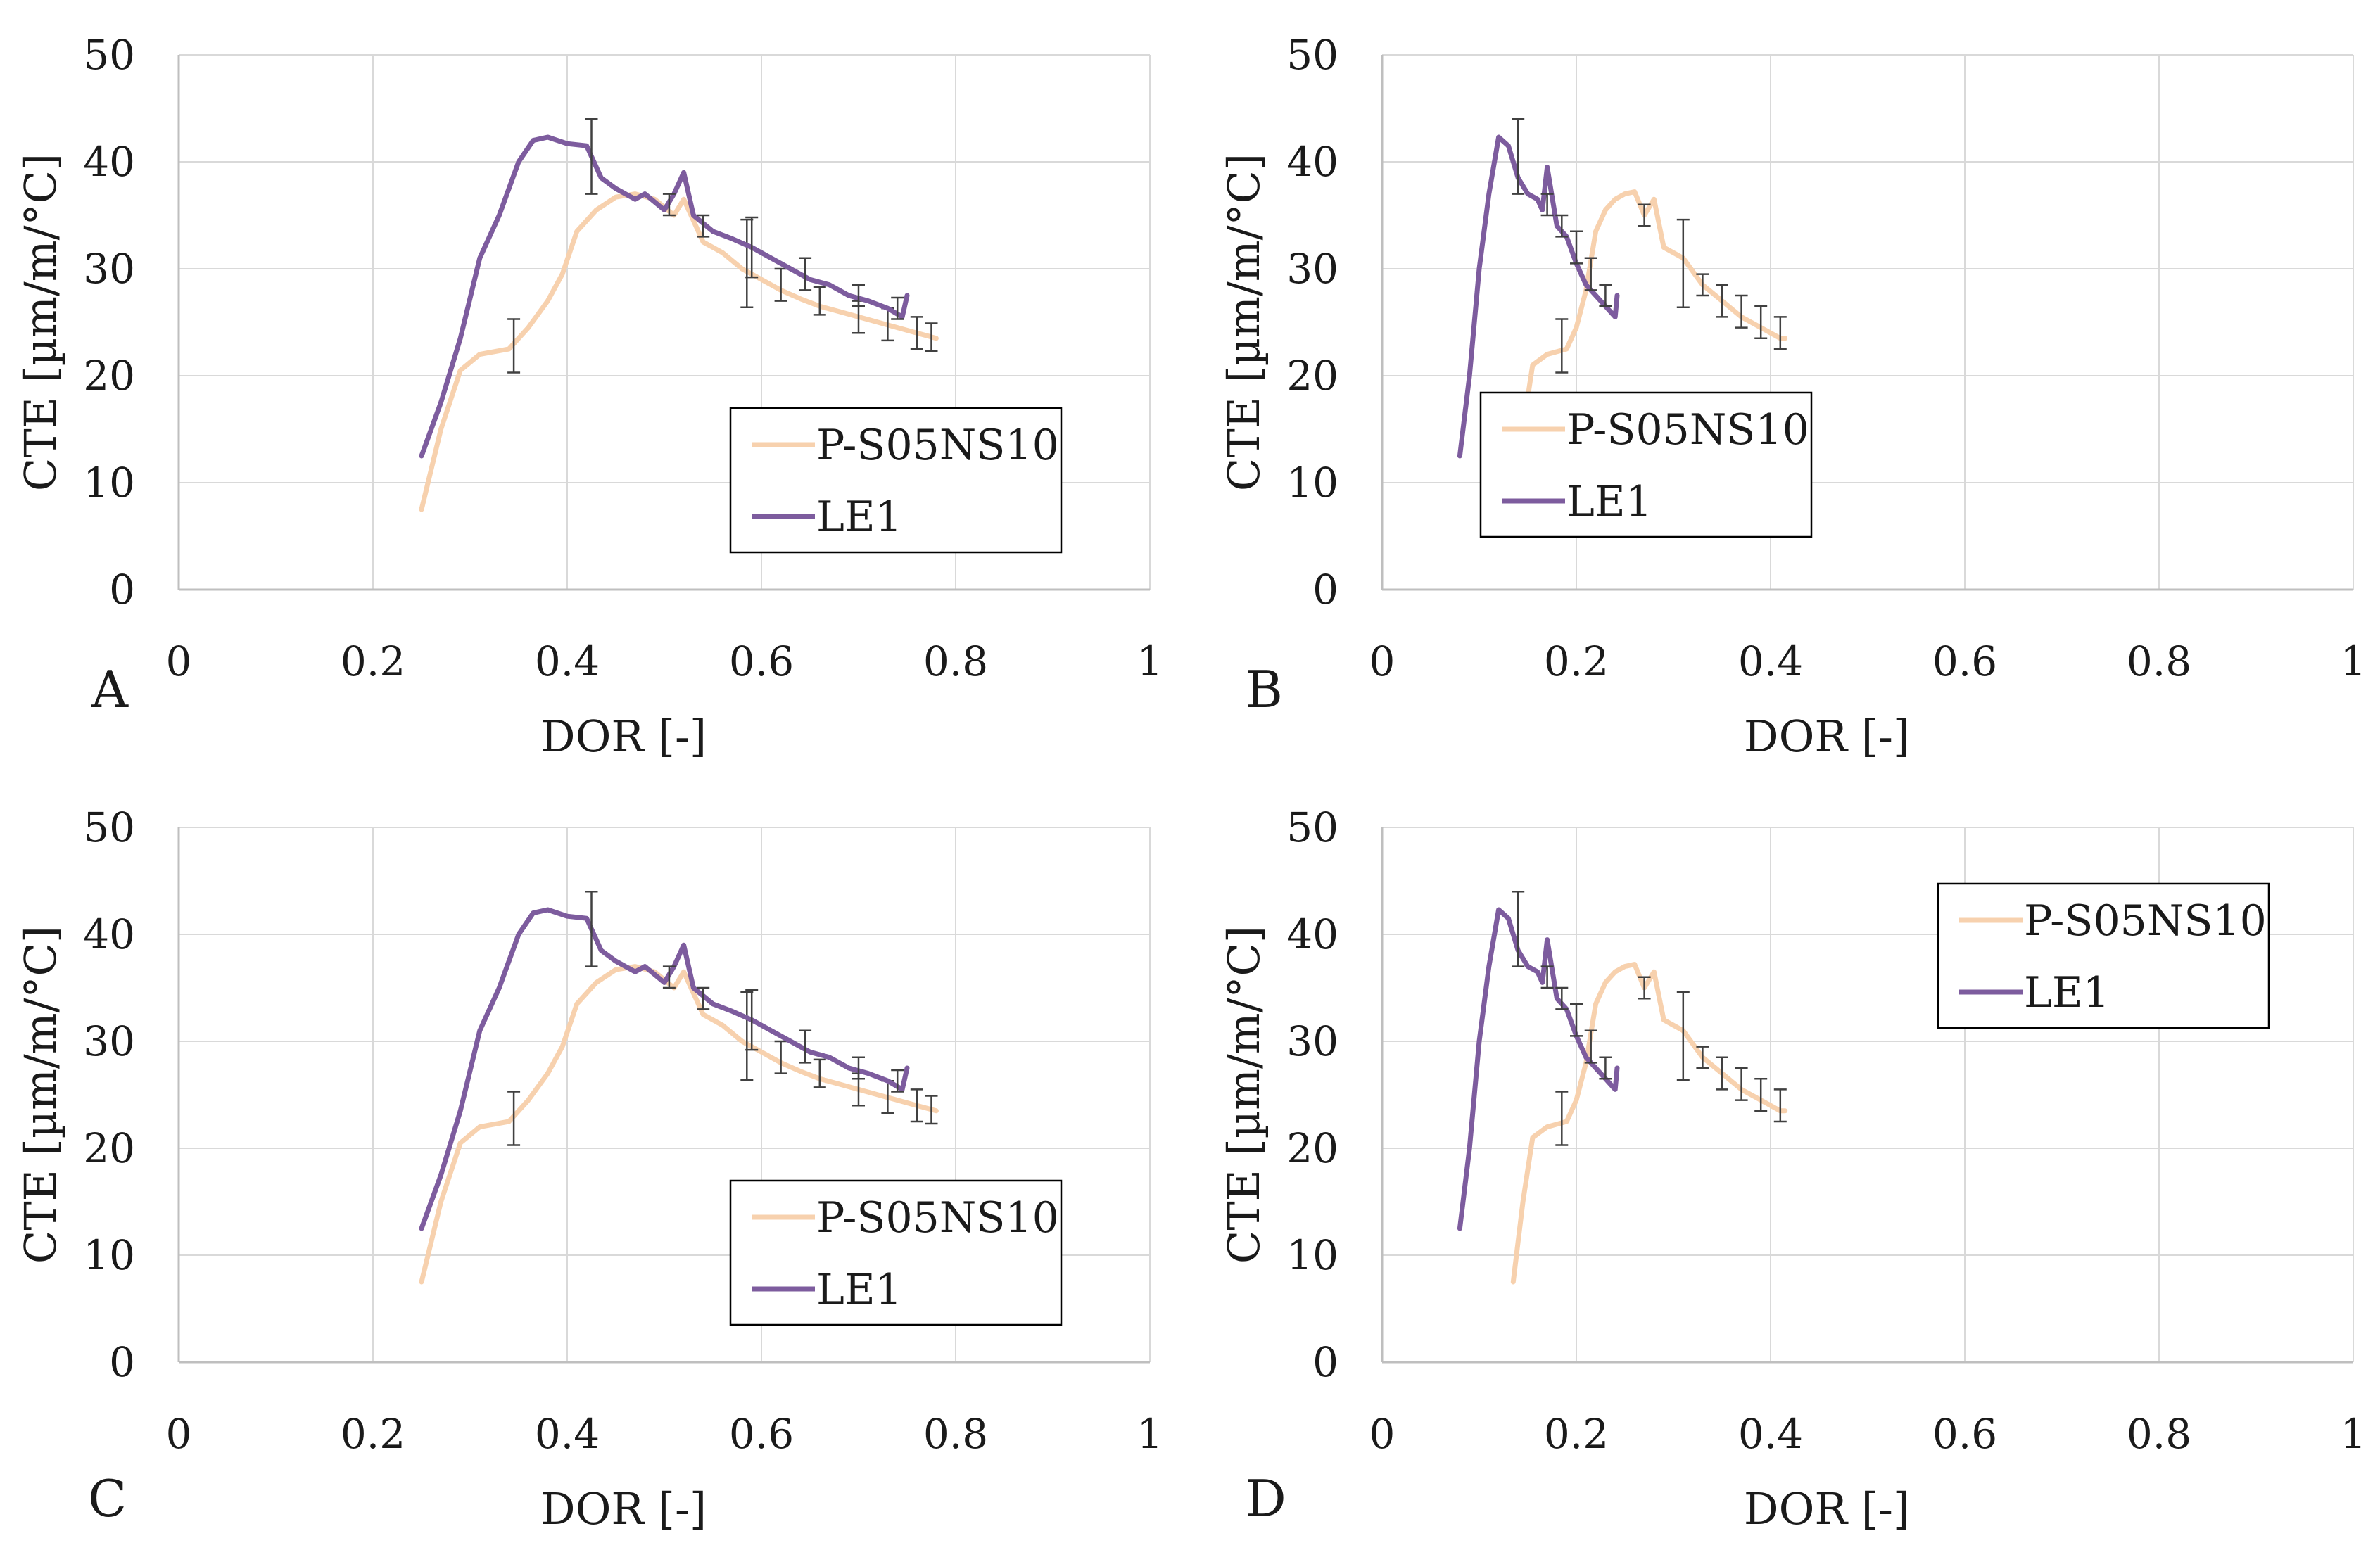  What do you see at coordinates (1266, 1498) in the screenshot?
I see `panel-label: D` at bounding box center [1266, 1498].